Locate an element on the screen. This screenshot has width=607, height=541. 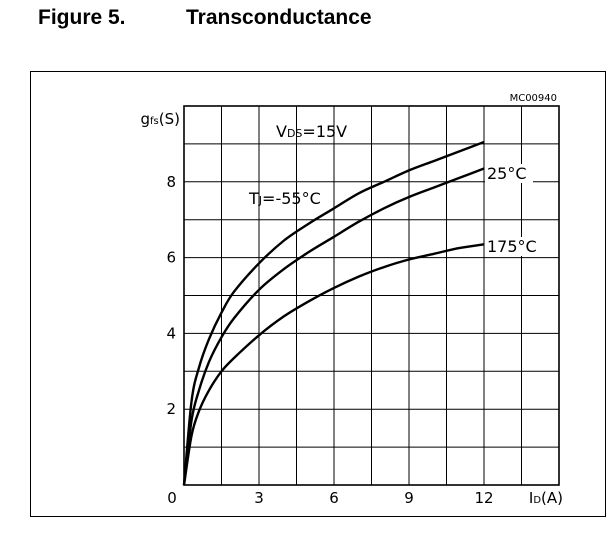
figure-number: Figure 5. is located at coordinates (82, 17).